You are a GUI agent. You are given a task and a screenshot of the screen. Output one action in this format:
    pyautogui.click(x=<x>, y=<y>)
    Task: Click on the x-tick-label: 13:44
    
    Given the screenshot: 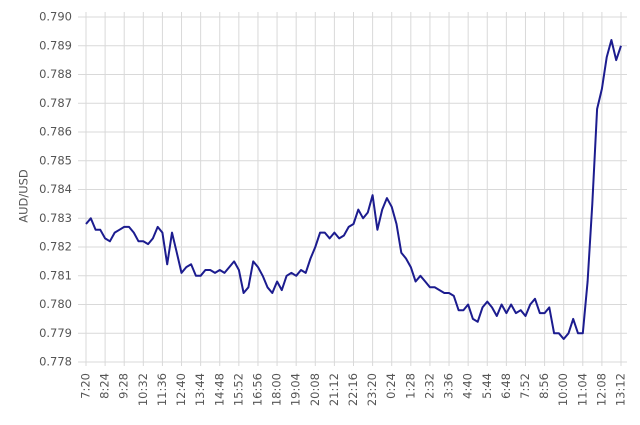 What is the action you would take?
    pyautogui.click(x=200, y=389)
    